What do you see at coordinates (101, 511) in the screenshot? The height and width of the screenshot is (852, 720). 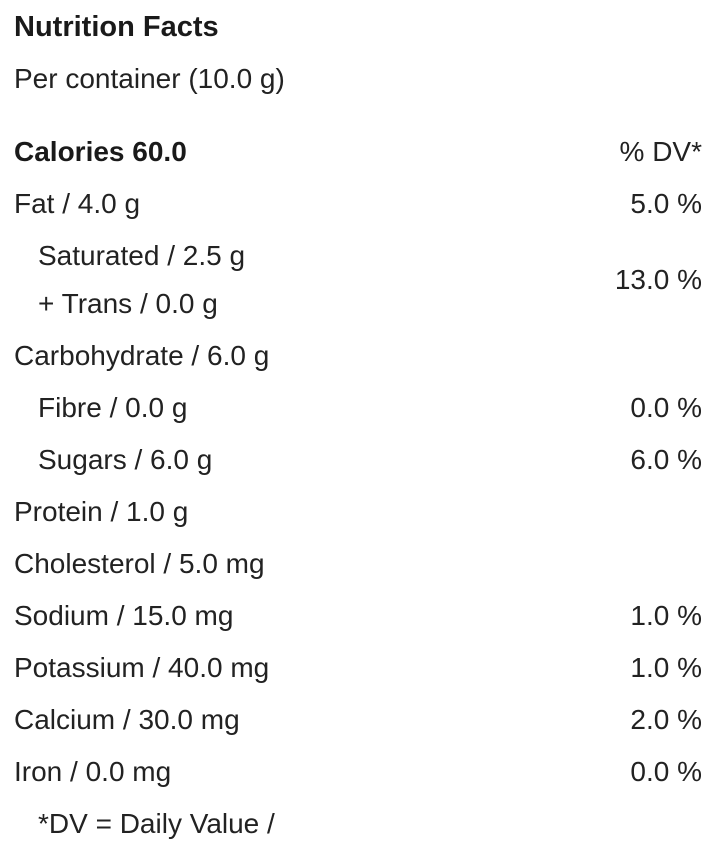 I see `protein-label: Protein / 1.0 g` at bounding box center [101, 511].